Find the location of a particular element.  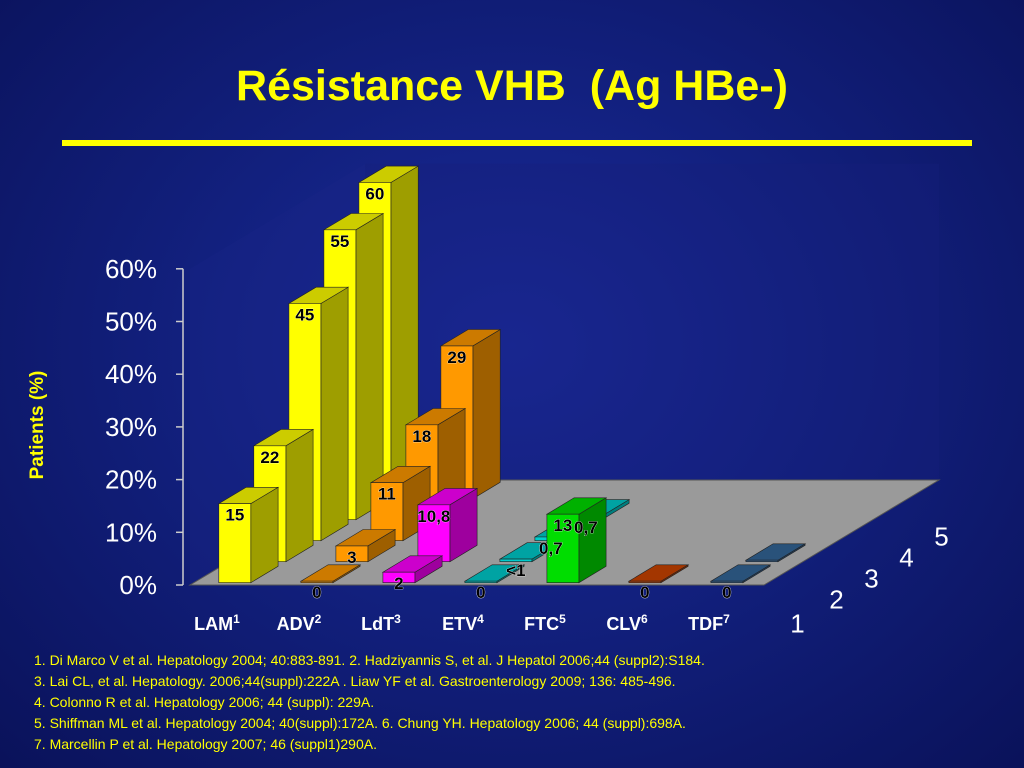

bar-value-label: 11 is located at coordinates (387, 494).